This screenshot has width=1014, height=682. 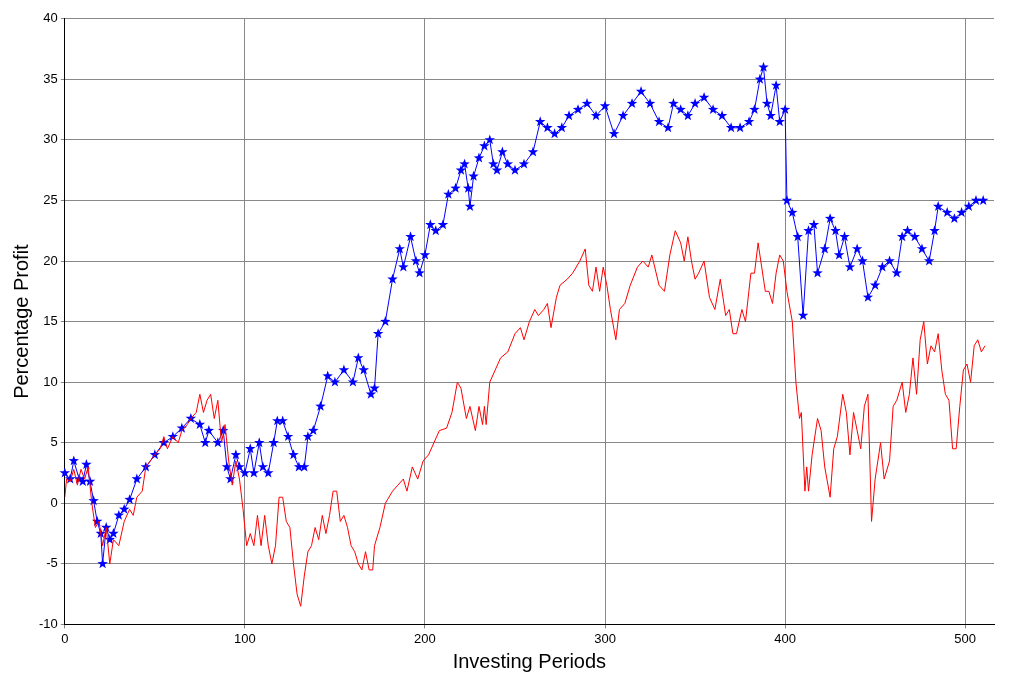 I want to click on x-axis-title: Investing Periods, so click(x=529, y=660).